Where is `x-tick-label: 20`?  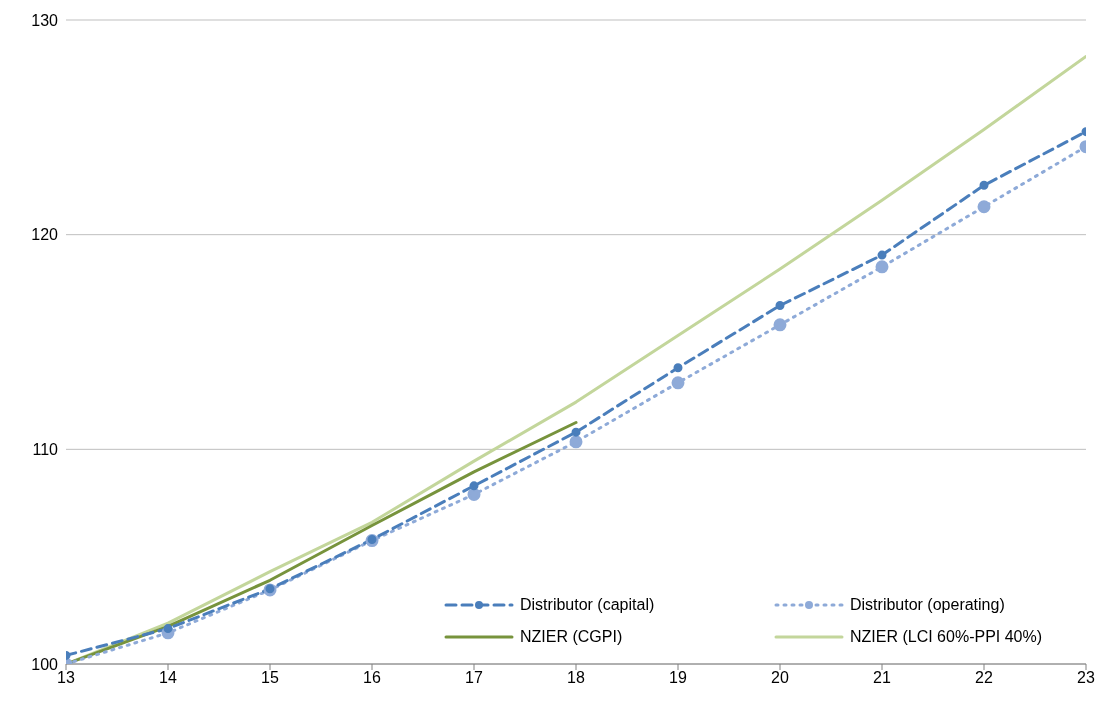 x-tick-label: 20 is located at coordinates (780, 678).